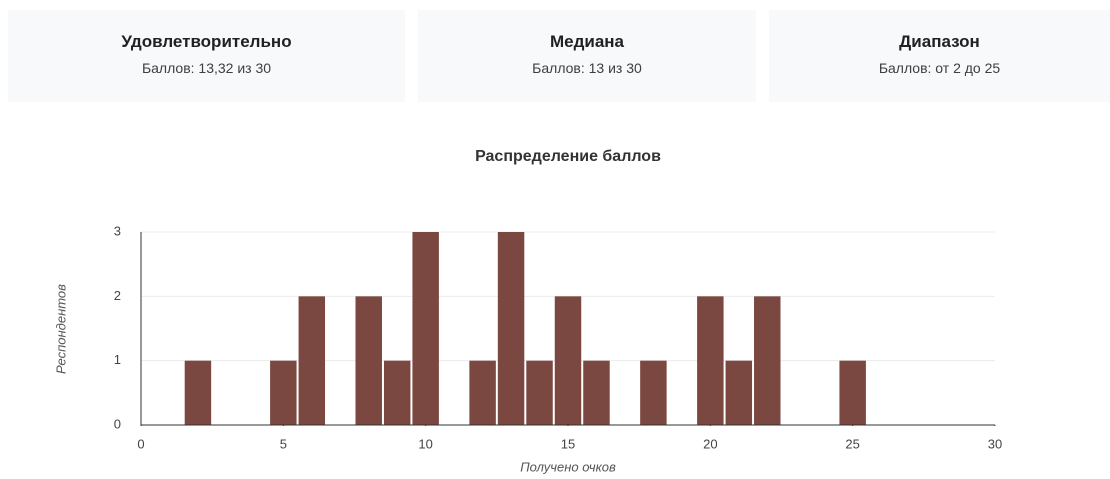 This screenshot has height=479, width=1110. Describe the element at coordinates (939, 68) in the screenshot. I see `card-subtitle: Баллов: от 2 до 25` at that location.